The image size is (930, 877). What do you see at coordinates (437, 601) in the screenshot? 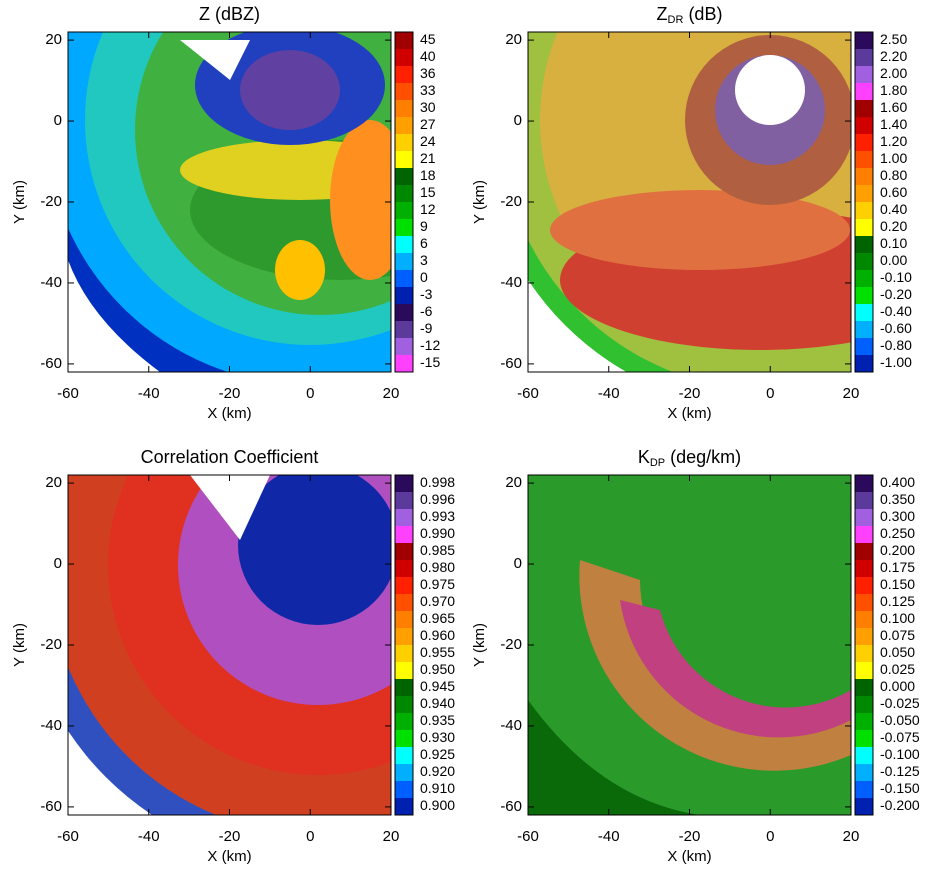
I see `colorbar-label: 0.970` at bounding box center [437, 601].